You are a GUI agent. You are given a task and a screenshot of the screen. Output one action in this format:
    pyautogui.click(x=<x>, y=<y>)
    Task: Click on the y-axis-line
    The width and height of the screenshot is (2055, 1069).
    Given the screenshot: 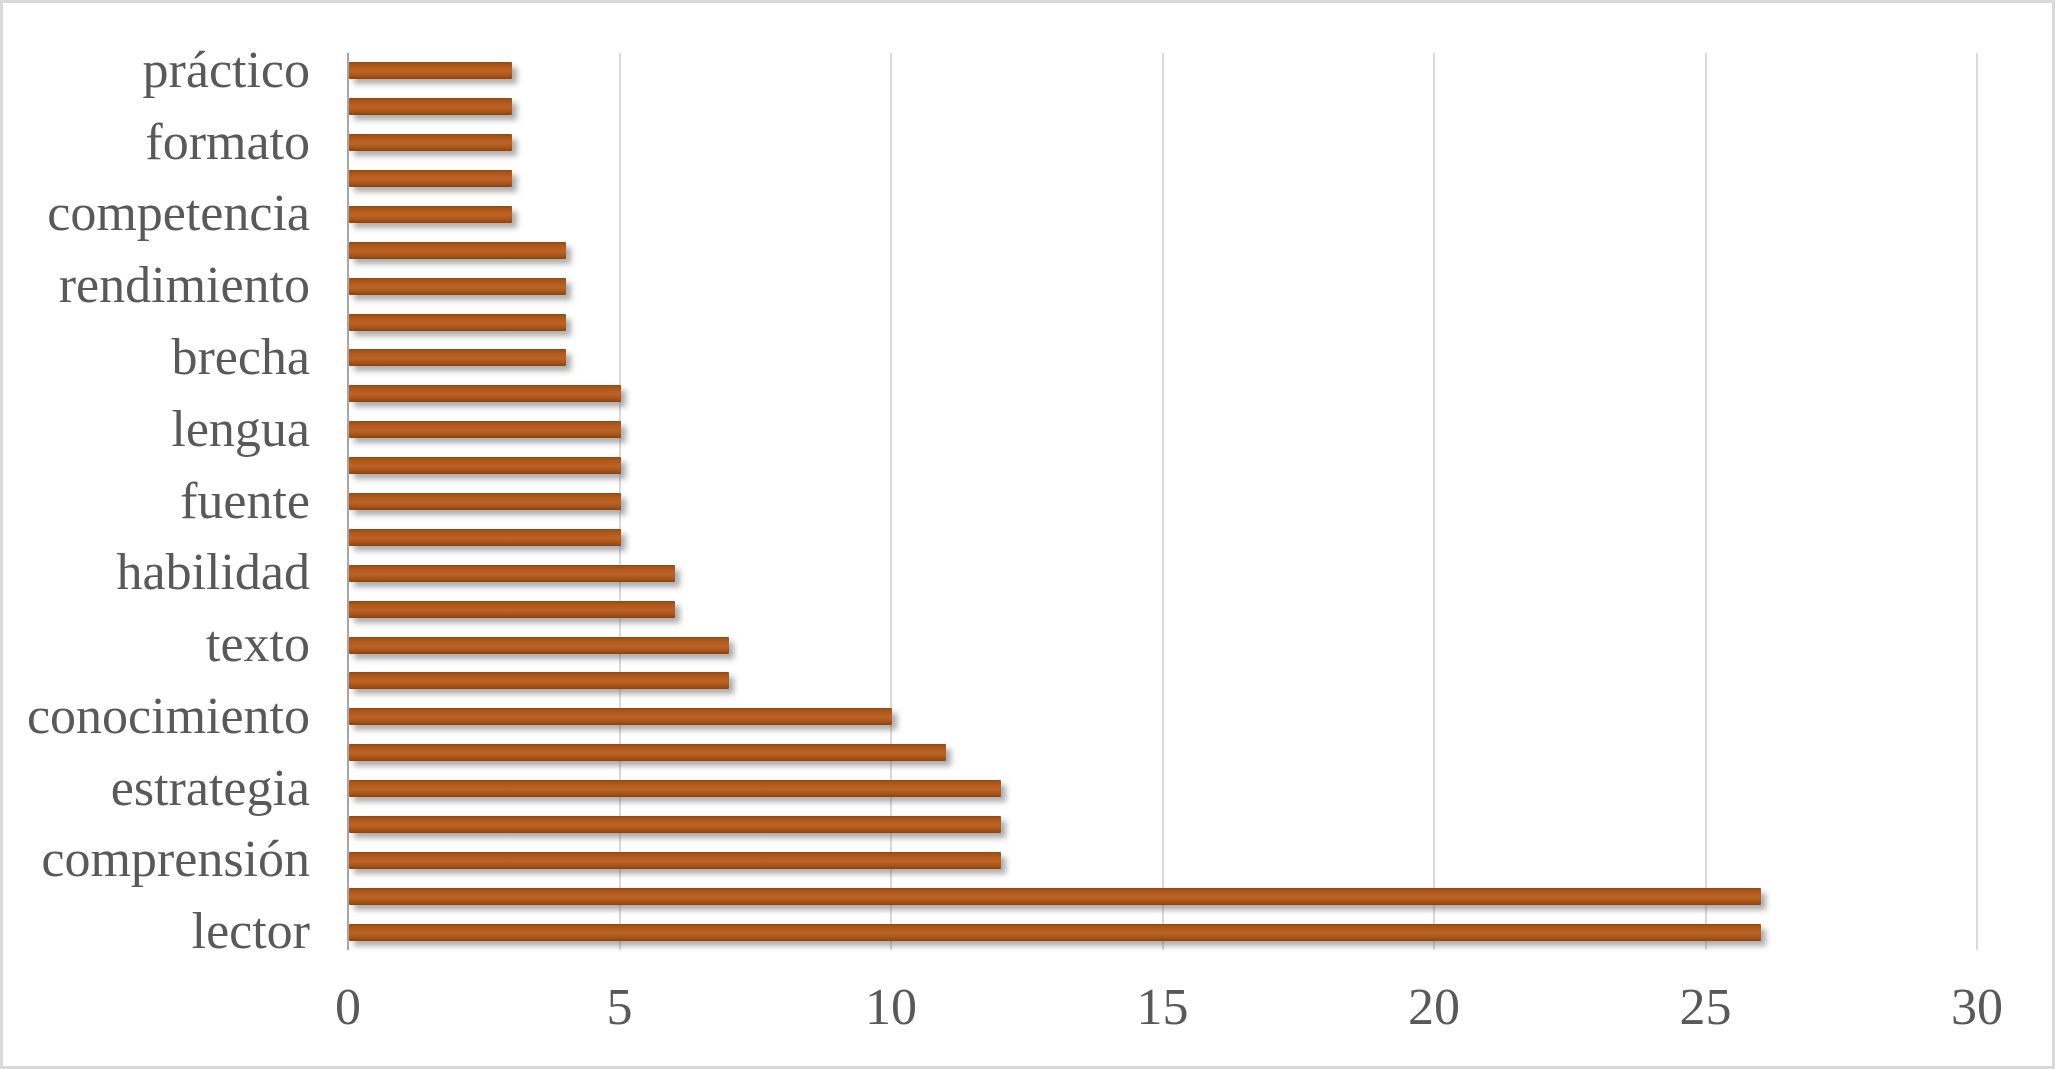 What is the action you would take?
    pyautogui.click(x=348, y=501)
    